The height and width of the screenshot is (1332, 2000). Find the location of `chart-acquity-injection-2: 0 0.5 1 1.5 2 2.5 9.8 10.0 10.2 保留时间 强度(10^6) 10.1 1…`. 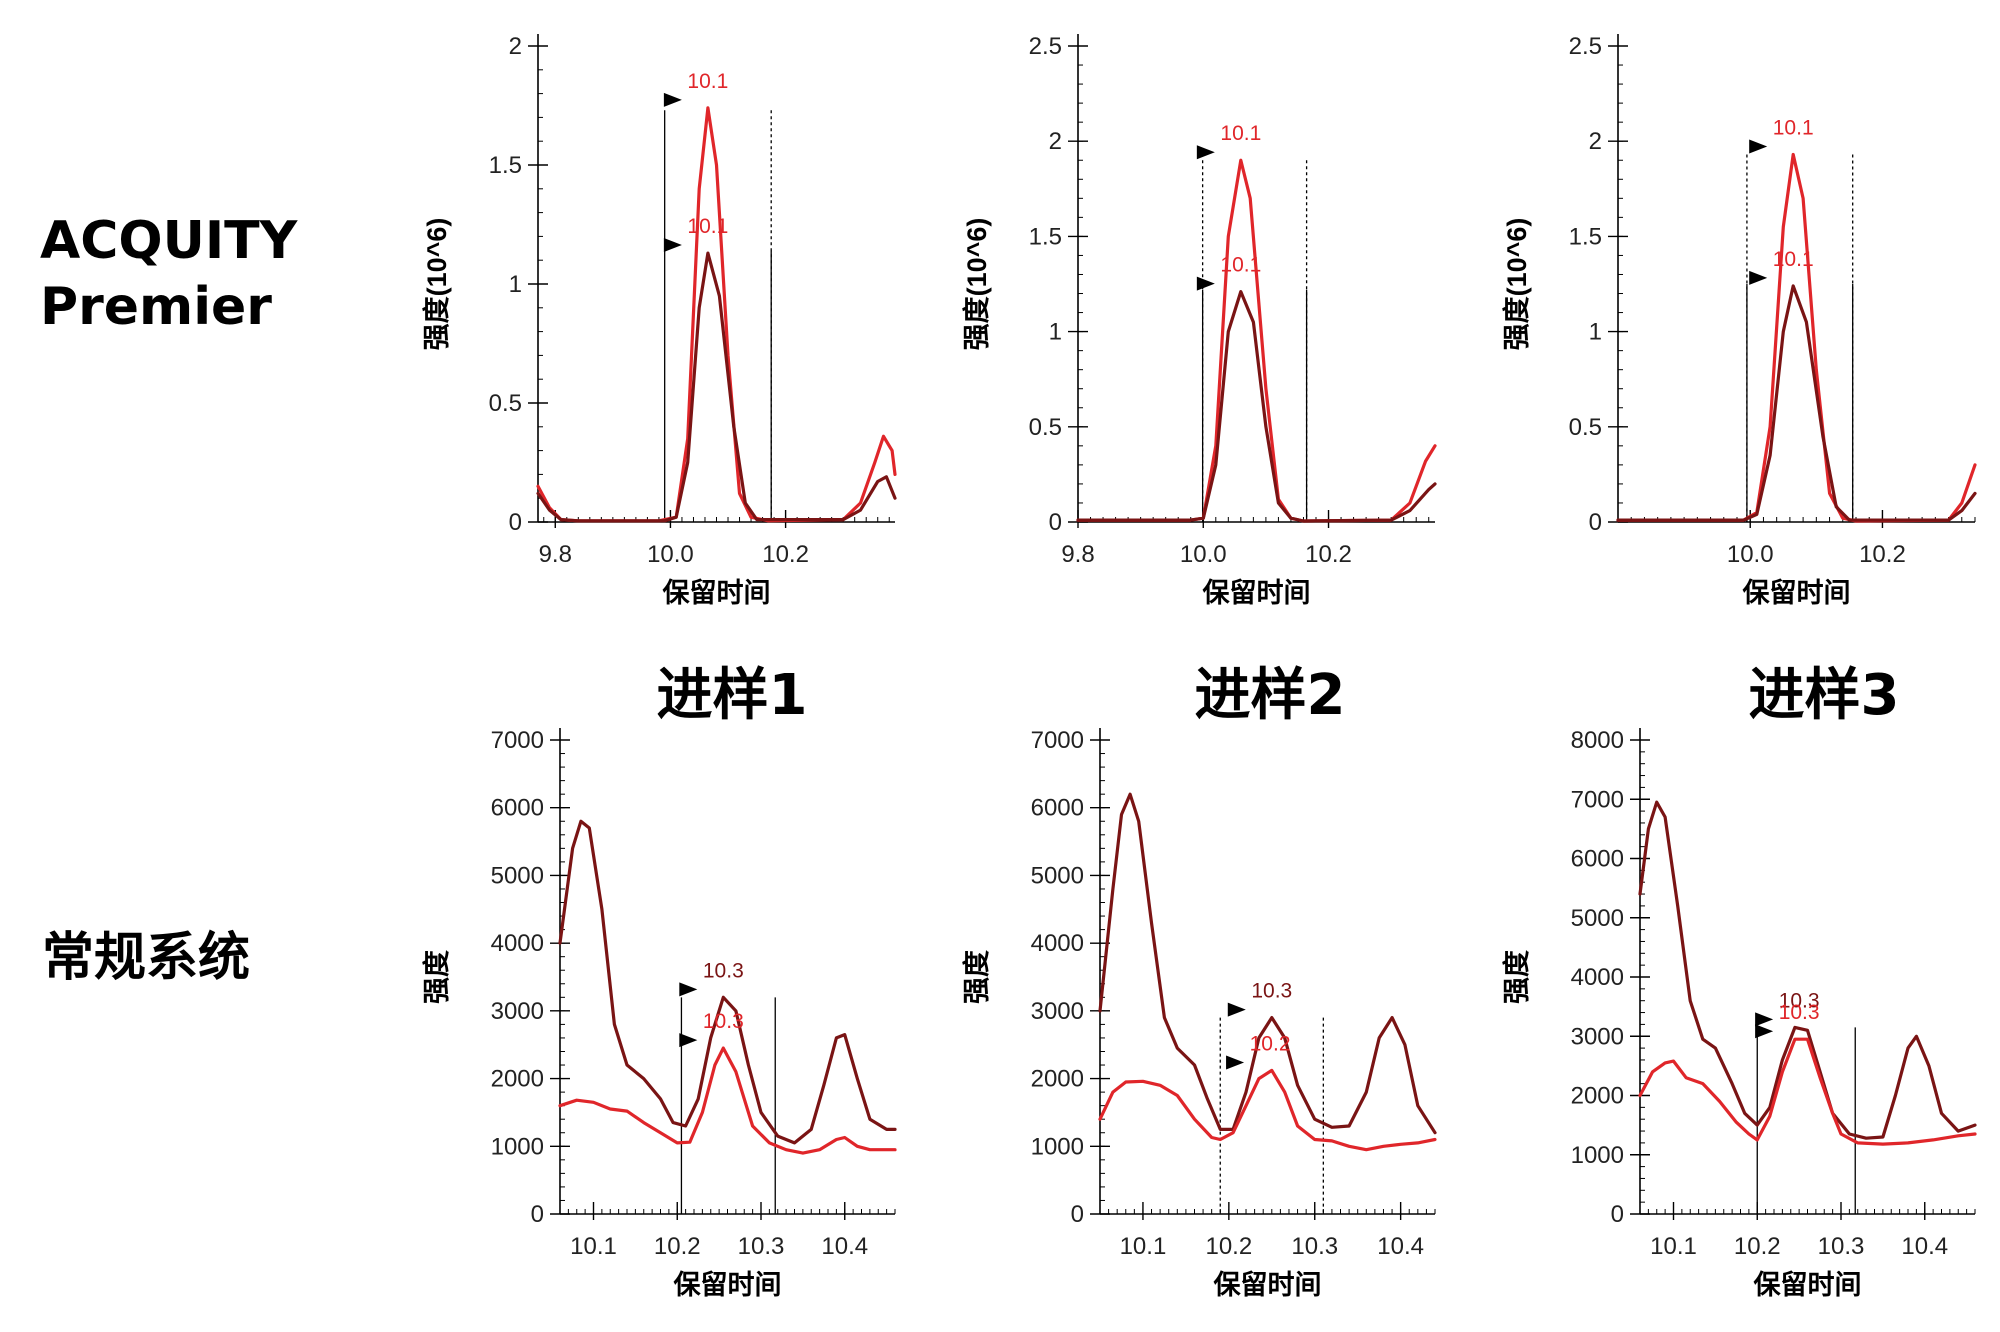

chart-acquity-injection-2: 0 0.5 1 1.5 2 2.5 9.8 10.0 10.2 保留时间 强度(10^6) 10.1 1… is located at coordinates (1199, 320).